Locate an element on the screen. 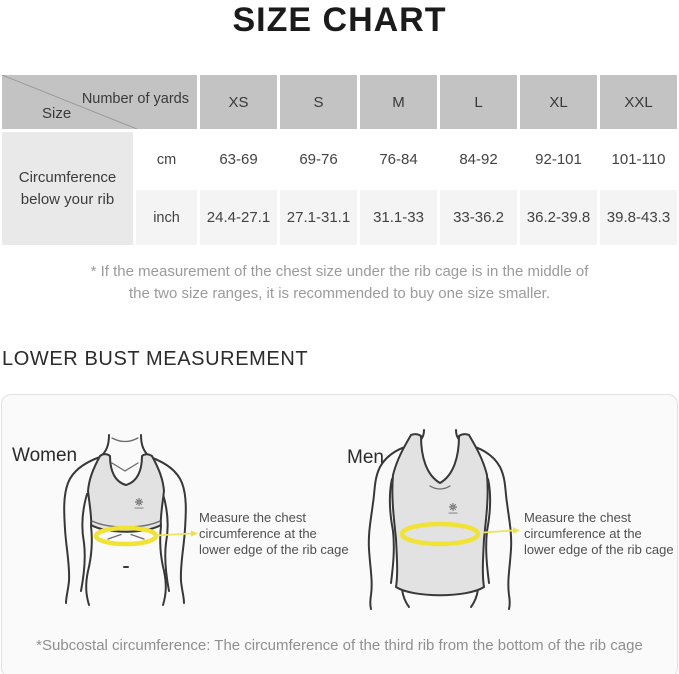  men-measure-arrow is located at coordinates (498, 531).